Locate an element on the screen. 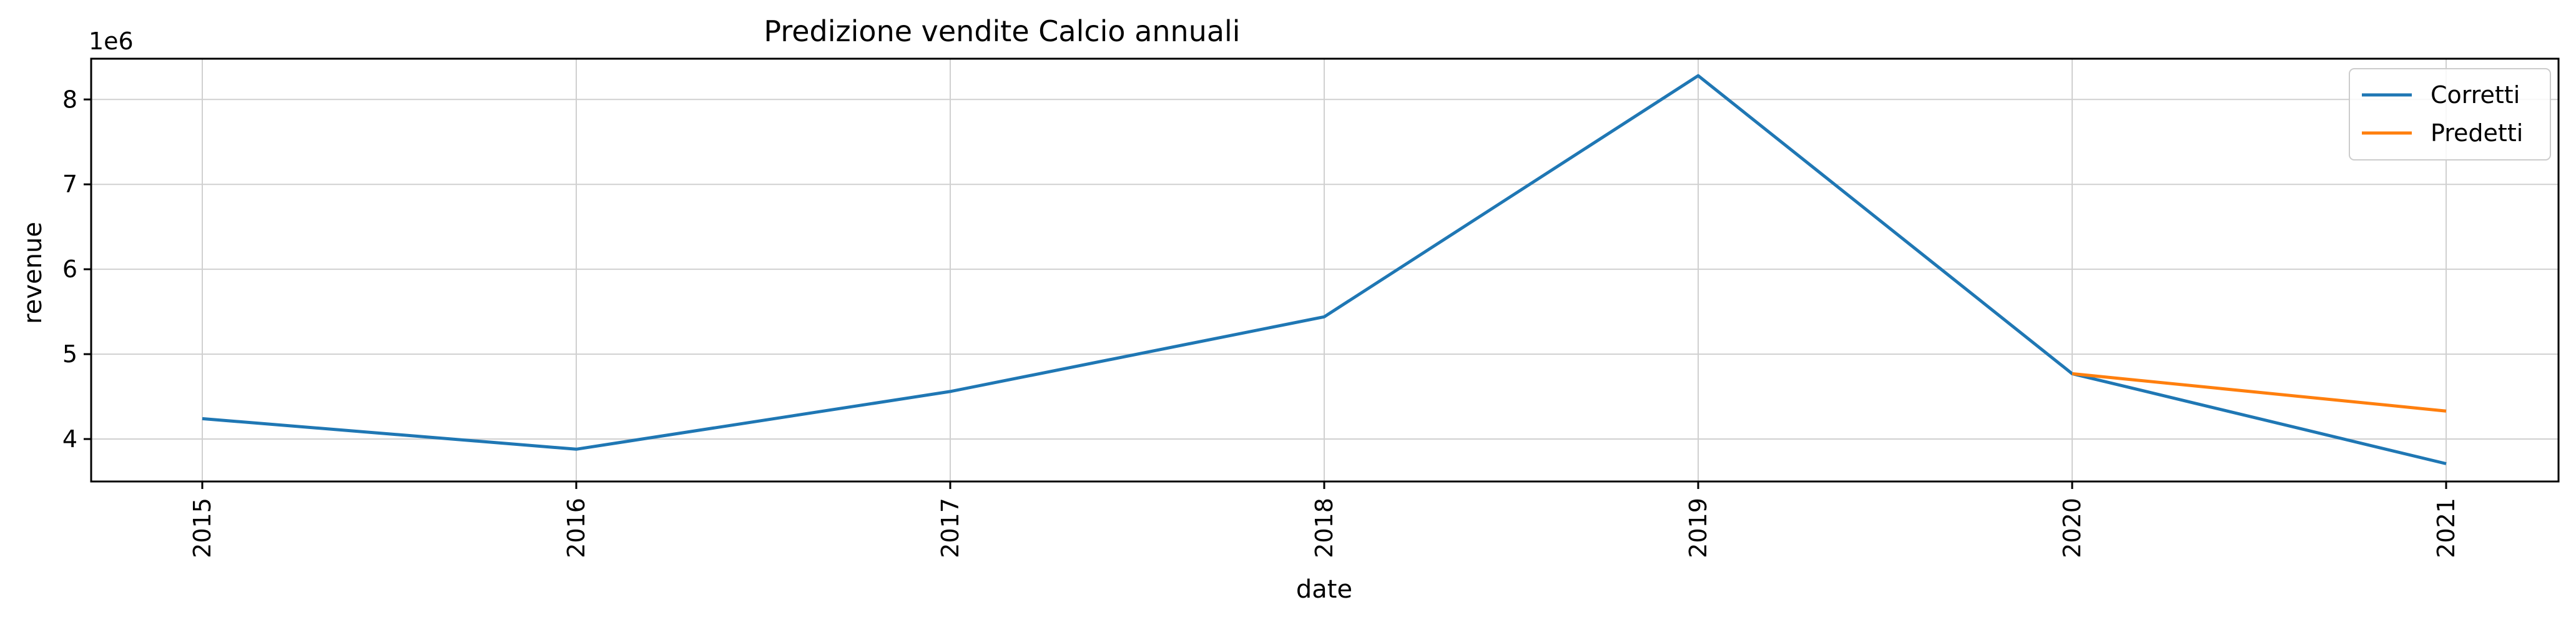 The width and height of the screenshot is (2576, 622). x-tick-label: 2017 is located at coordinates (950, 528).